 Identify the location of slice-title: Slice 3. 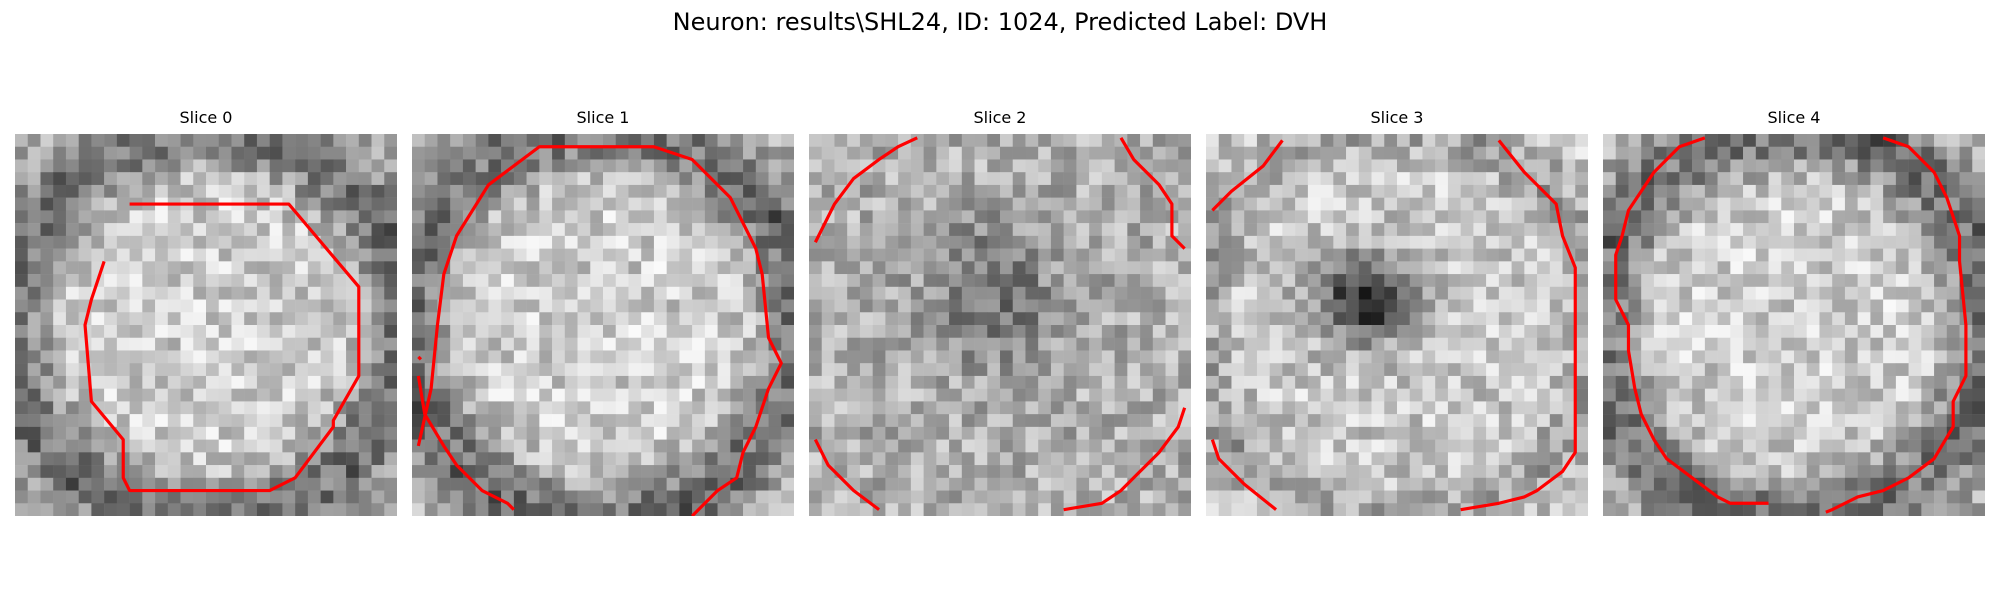
(1397, 117).